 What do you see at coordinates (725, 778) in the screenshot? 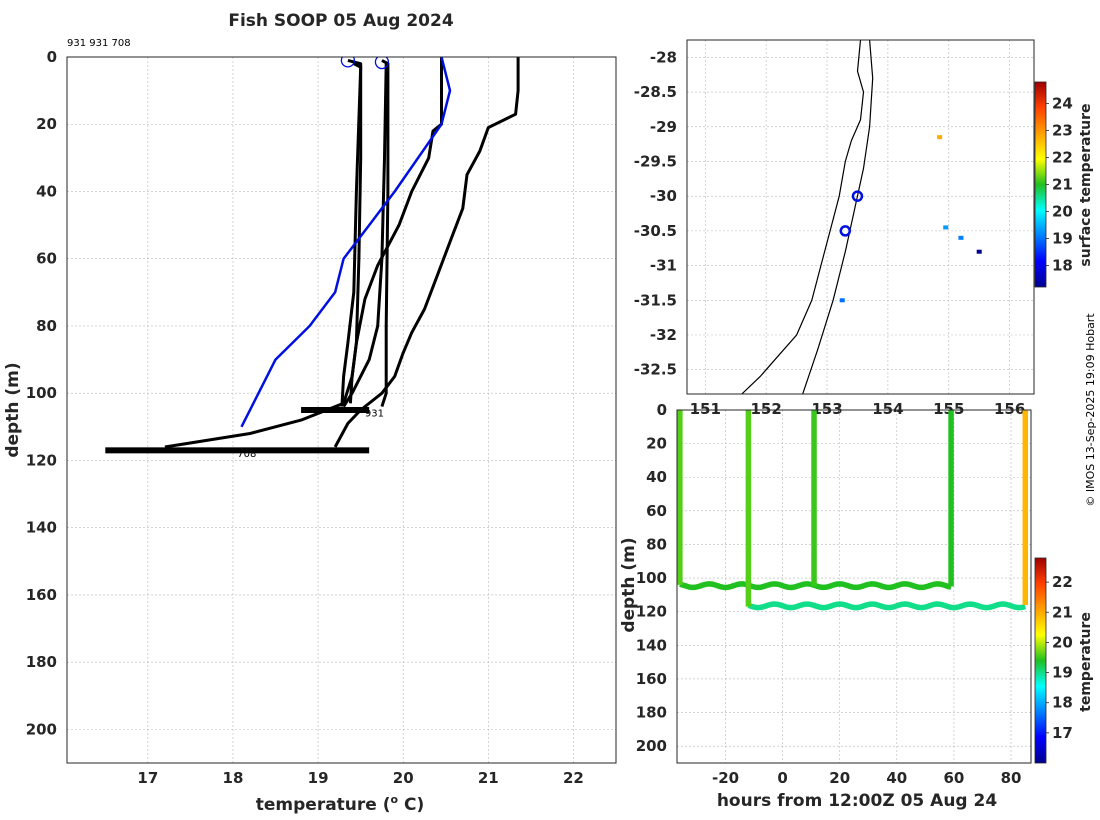
I see `section-x-tick-label: -20` at bounding box center [725, 778].